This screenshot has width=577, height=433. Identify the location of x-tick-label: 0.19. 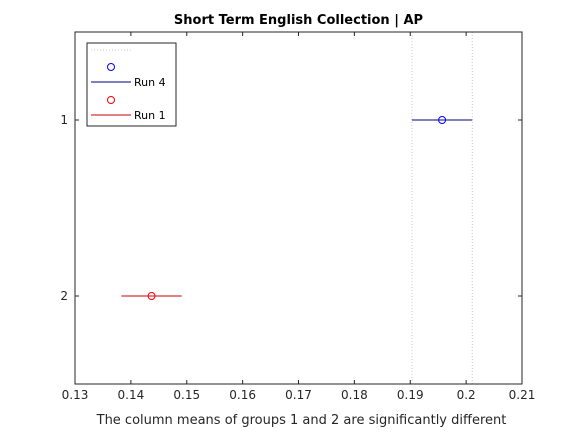
(410, 395).